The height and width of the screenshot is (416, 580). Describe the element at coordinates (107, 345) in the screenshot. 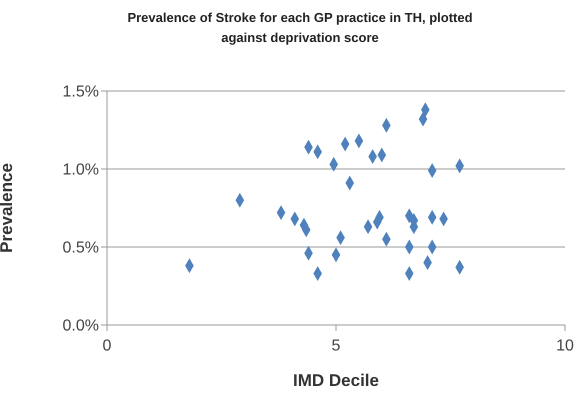

I see `x-tick-label: 0` at that location.